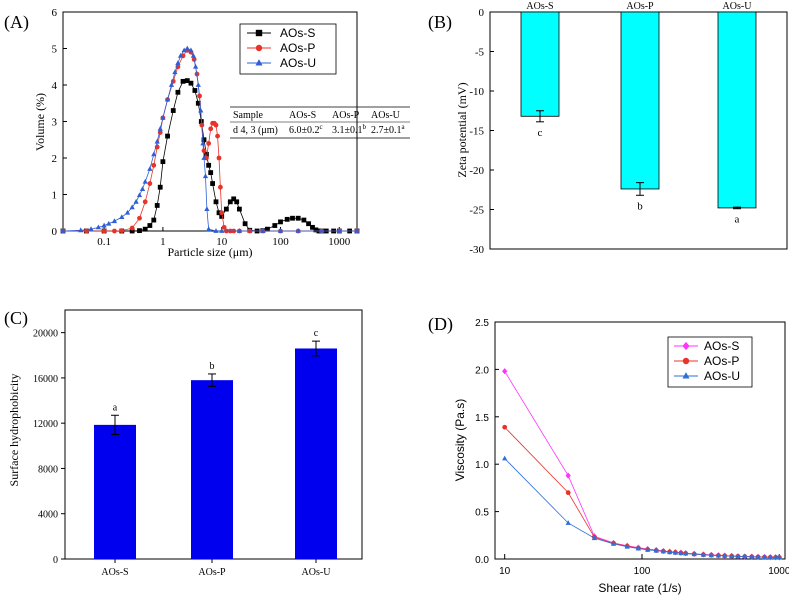  I want to click on y-tick-label: 6, so click(55, 13).